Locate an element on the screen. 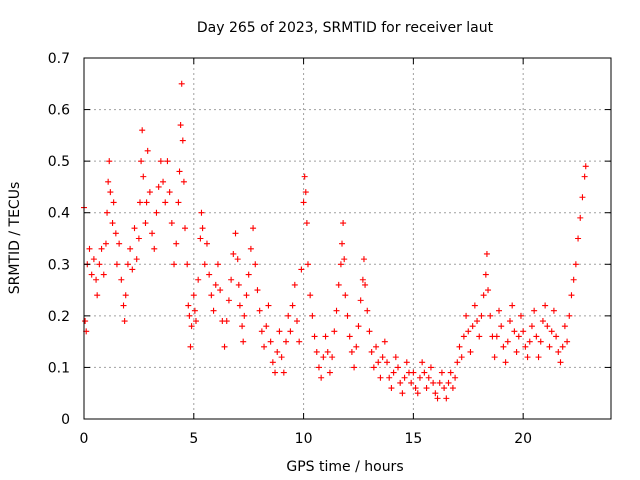 This screenshot has height=480, width=640. y-tick-label: 0.2 is located at coordinates (59, 317).